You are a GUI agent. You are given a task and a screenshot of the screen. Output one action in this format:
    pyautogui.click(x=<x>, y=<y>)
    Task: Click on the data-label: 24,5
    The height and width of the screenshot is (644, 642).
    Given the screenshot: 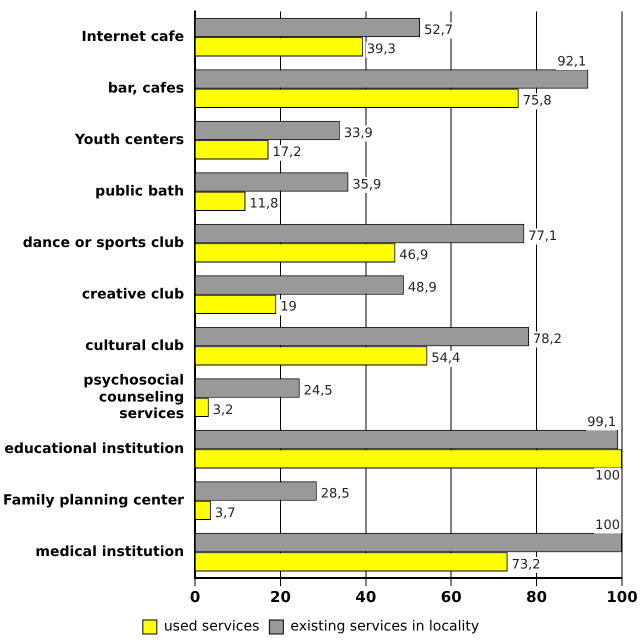 What is the action you would take?
    pyautogui.click(x=318, y=390)
    